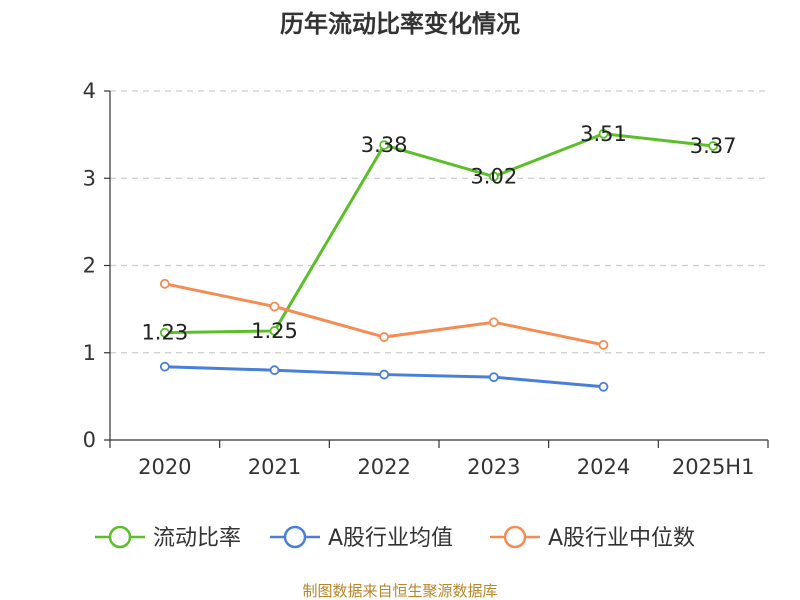 The height and width of the screenshot is (600, 800). Describe the element at coordinates (274, 467) in the screenshot. I see `x-tick-label: 2021` at that location.